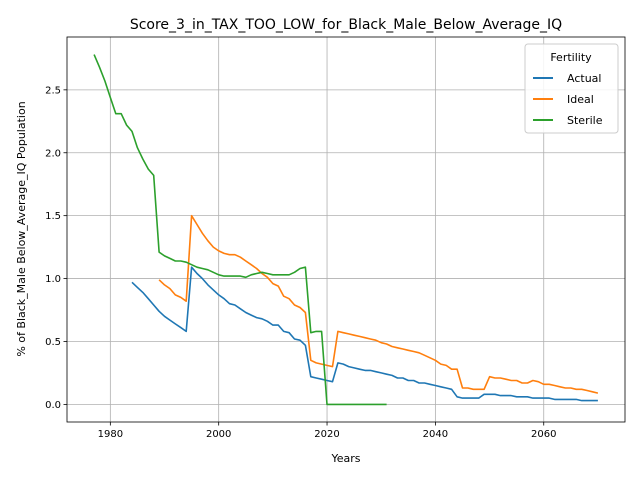 Image resolution: width=640 pixels, height=480 pixels. I want to click on y-tick-label: 0.5, so click(53, 342).